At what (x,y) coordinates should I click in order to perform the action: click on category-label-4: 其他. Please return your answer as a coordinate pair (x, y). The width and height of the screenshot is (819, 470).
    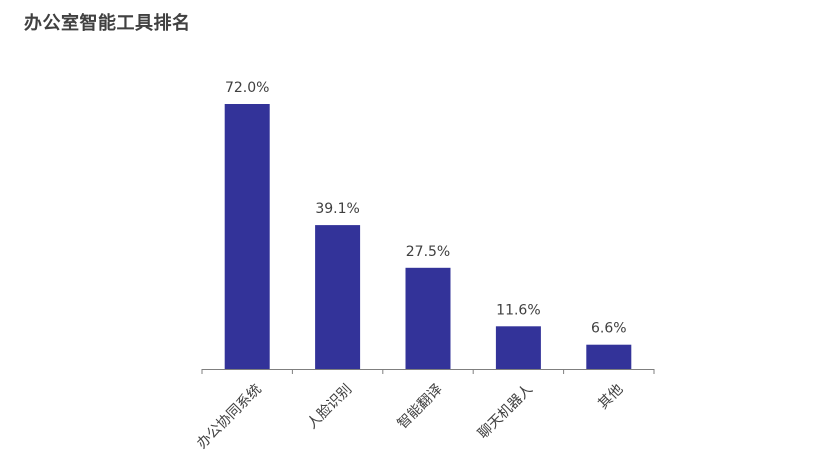
    Looking at the image, I should click on (610, 396).